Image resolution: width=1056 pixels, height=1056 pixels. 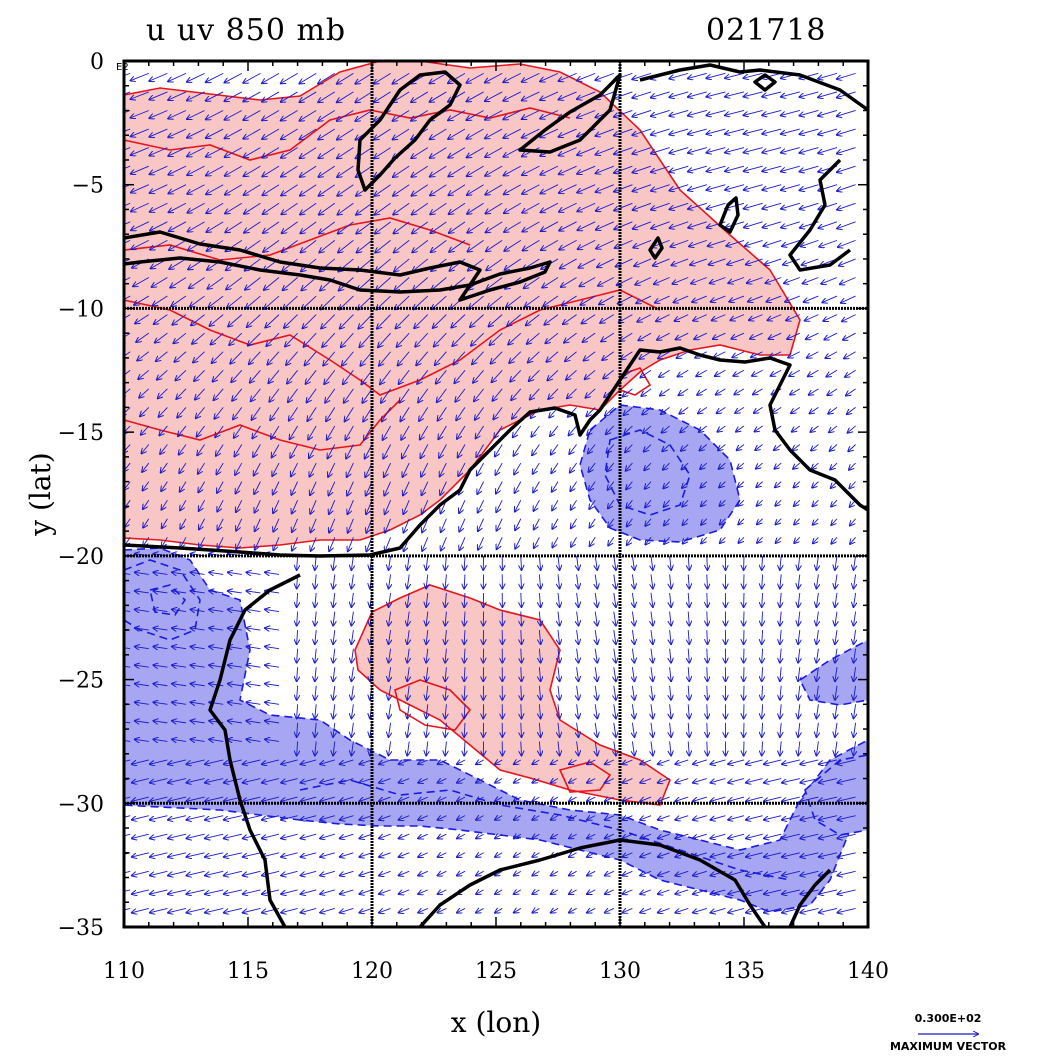 I want to click on corner-tag: E2, so click(x=122, y=67).